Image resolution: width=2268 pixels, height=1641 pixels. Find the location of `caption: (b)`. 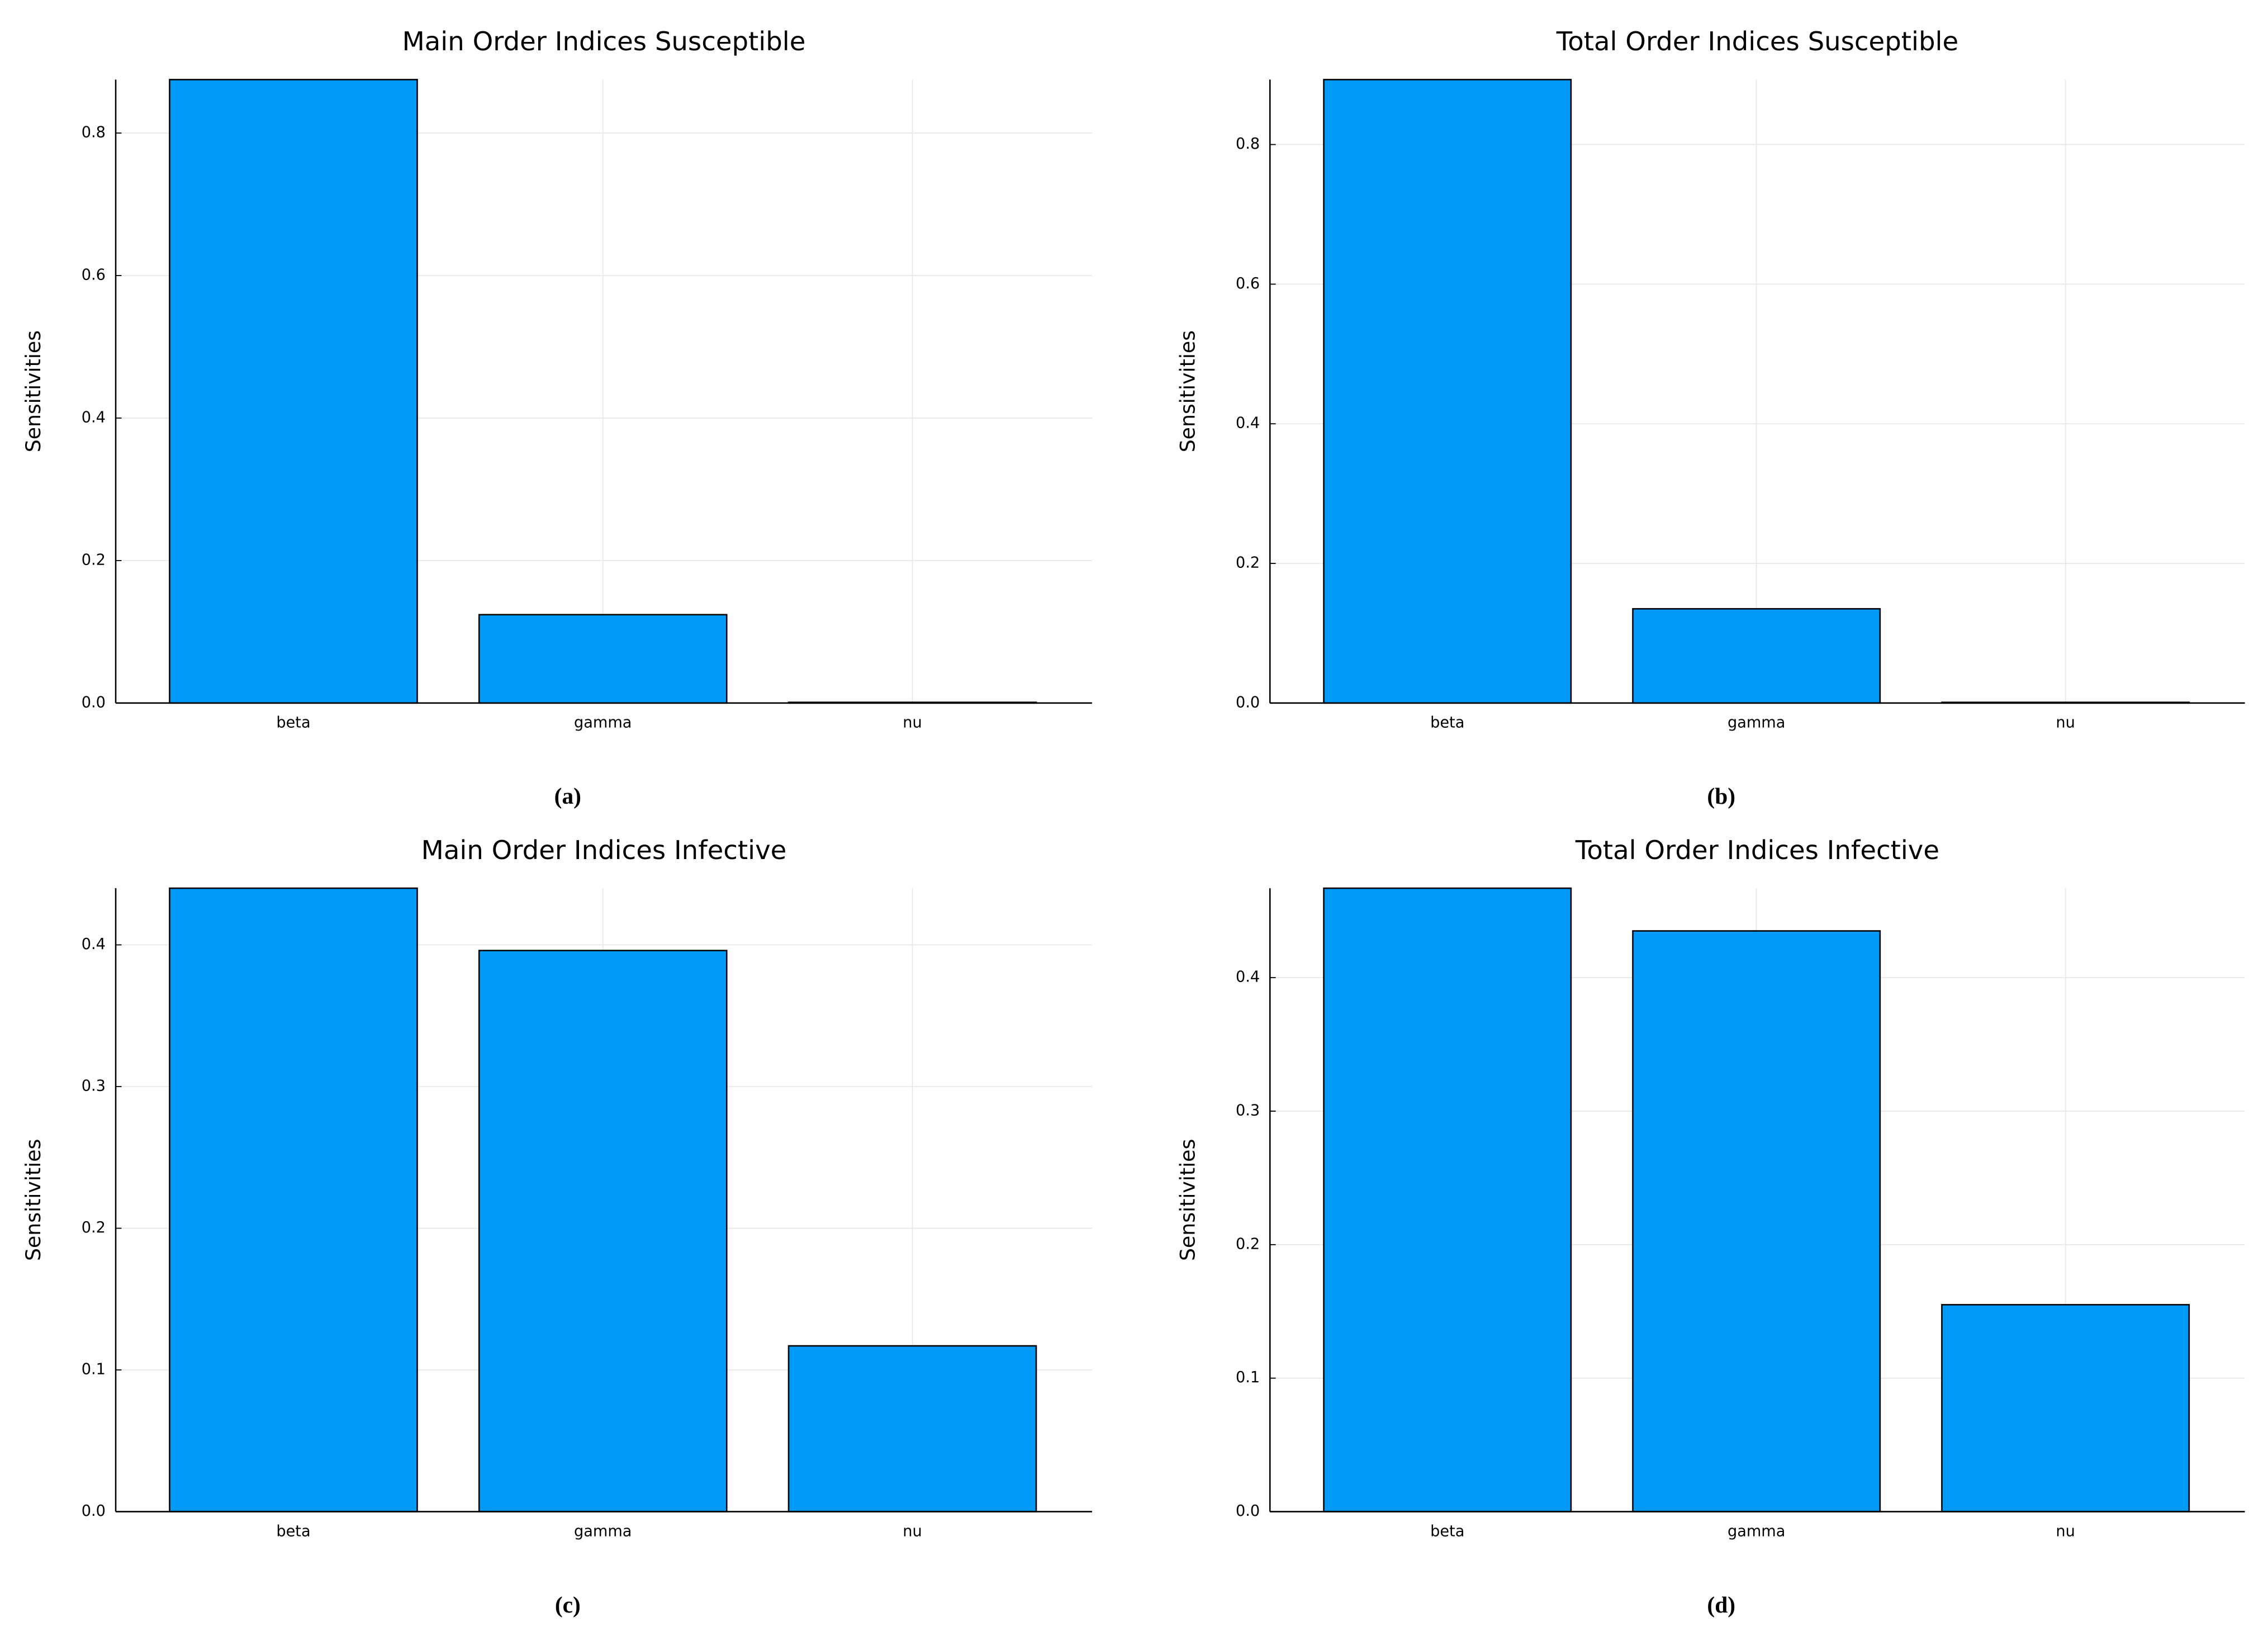

caption: (b) is located at coordinates (1721, 796).